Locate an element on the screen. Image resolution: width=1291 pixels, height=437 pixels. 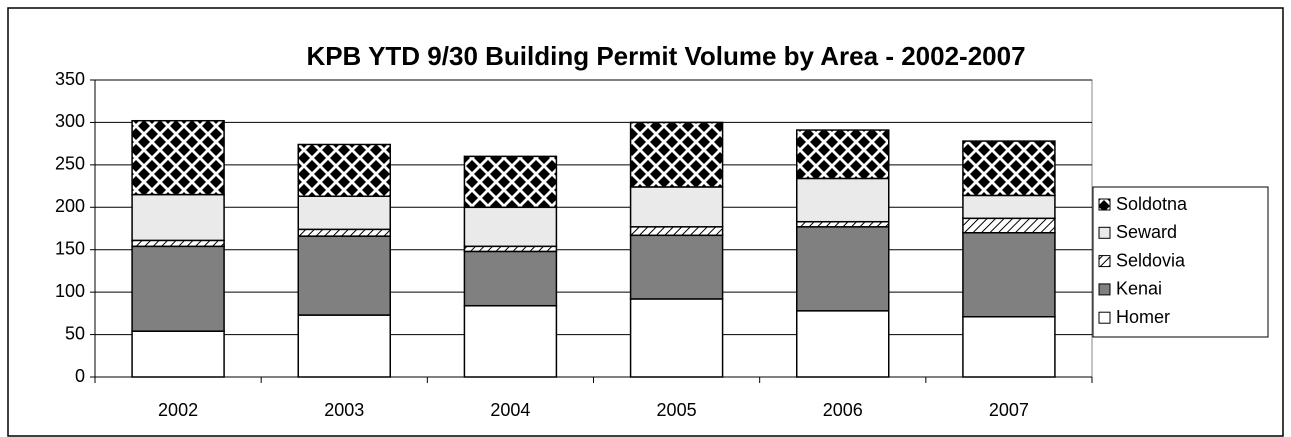
y-tick-label: 250 is located at coordinates (70, 164).